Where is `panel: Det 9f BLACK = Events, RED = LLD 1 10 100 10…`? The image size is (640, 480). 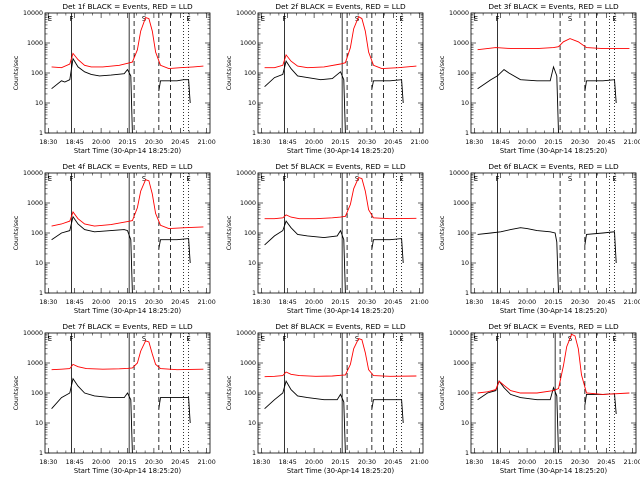
panel: Det 9f BLACK = Events, RED = LLD 1 10 100 10… is located at coordinates (539, 398).